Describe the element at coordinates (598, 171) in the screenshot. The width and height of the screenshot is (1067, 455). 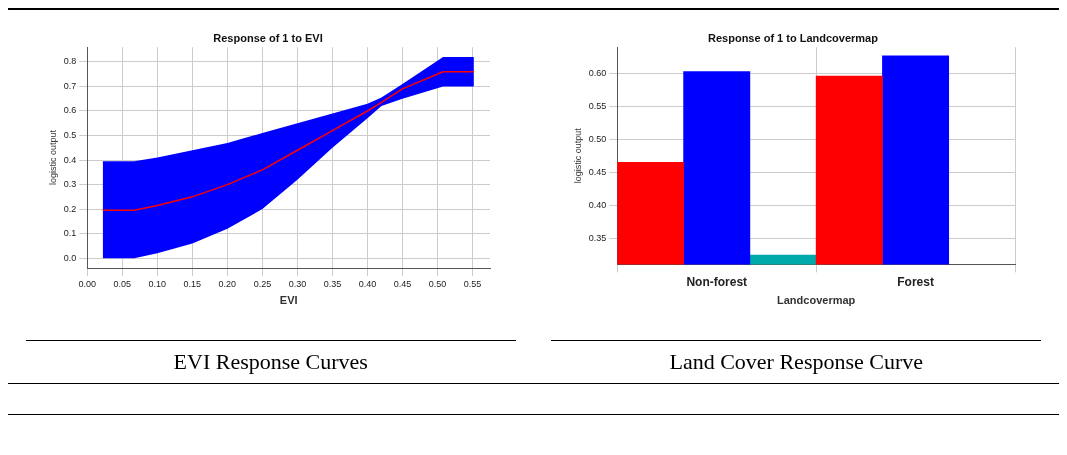
I see `y-tick-label: 0.45` at that location.